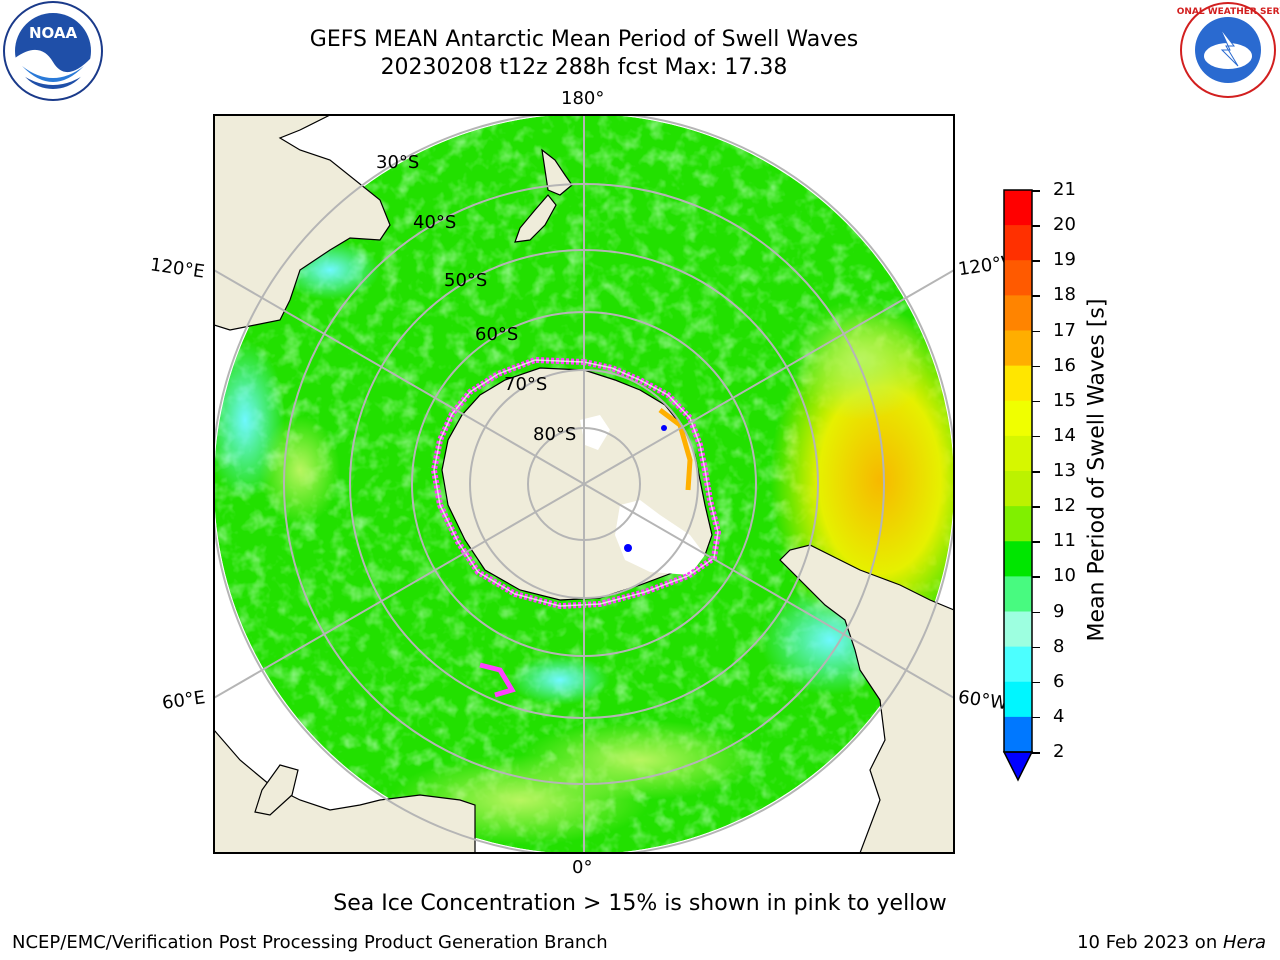 Image resolution: width=1280 pixels, height=960 pixels. Describe the element at coordinates (582, 867) in the screenshot. I see `lon-label-0: 0°` at that location.